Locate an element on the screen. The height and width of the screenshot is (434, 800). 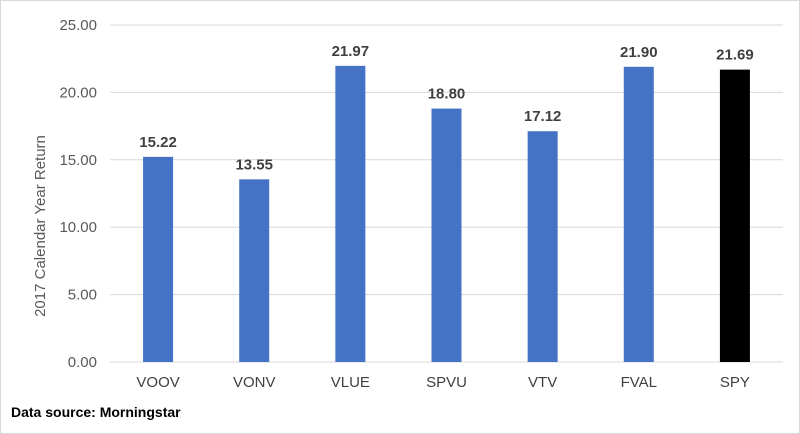
x-category-label: VONV is located at coordinates (254, 382).